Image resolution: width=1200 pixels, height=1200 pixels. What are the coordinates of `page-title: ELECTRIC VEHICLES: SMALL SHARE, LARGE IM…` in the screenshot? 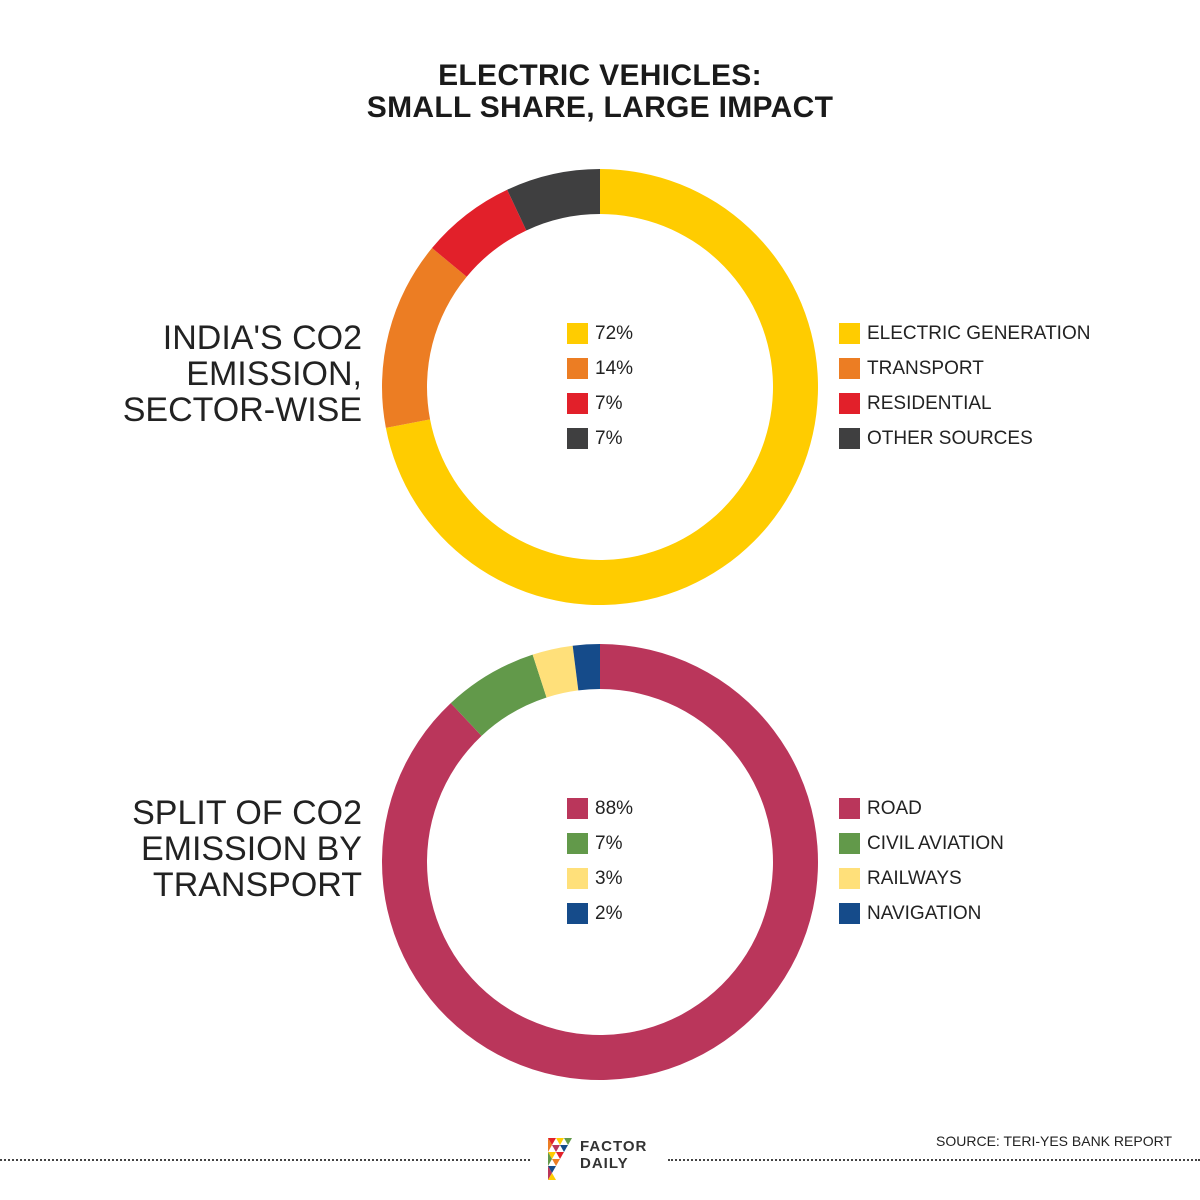 It's located at (600, 92).